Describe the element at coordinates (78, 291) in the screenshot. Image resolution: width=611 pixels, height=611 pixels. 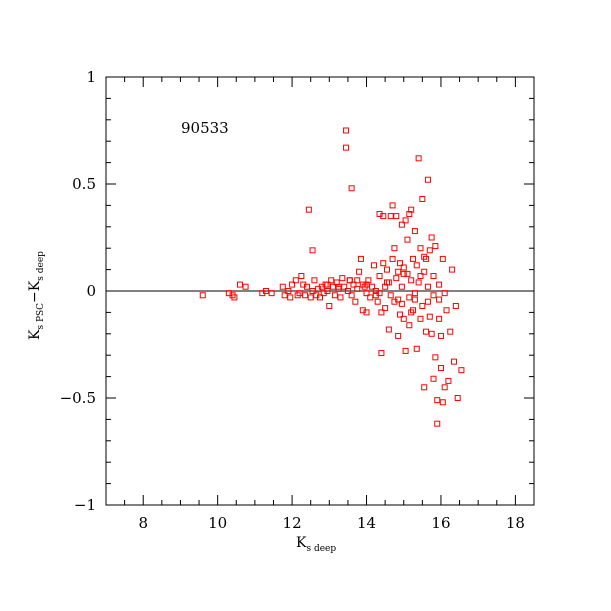
I see `y-tick-labels: −1 −0.5 0 0.5 1` at that location.